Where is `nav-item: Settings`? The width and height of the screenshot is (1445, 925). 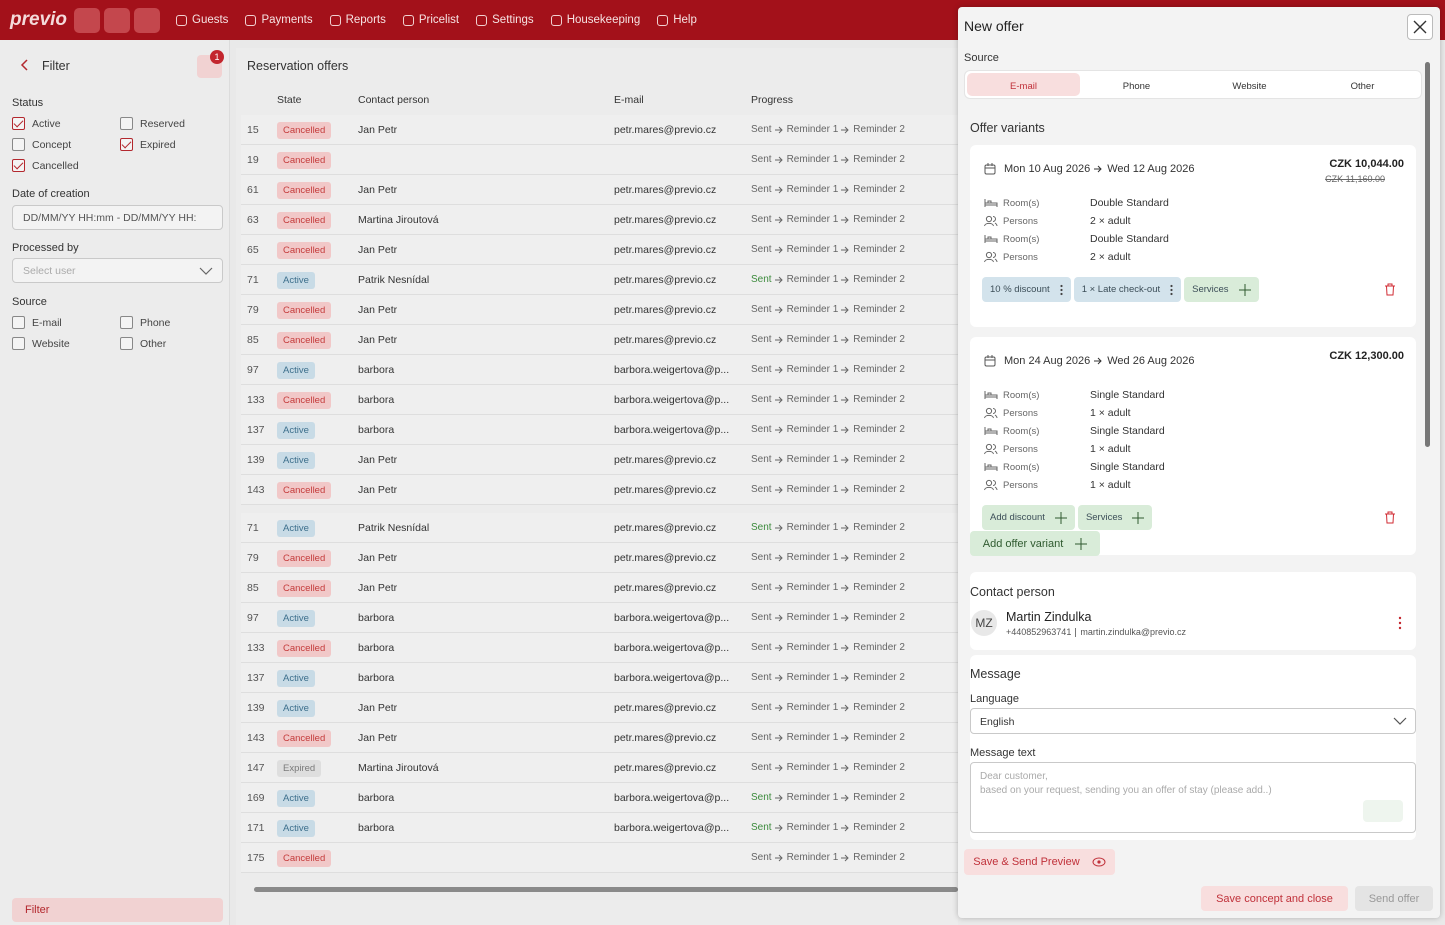
nav-item: Settings is located at coordinates (505, 20).